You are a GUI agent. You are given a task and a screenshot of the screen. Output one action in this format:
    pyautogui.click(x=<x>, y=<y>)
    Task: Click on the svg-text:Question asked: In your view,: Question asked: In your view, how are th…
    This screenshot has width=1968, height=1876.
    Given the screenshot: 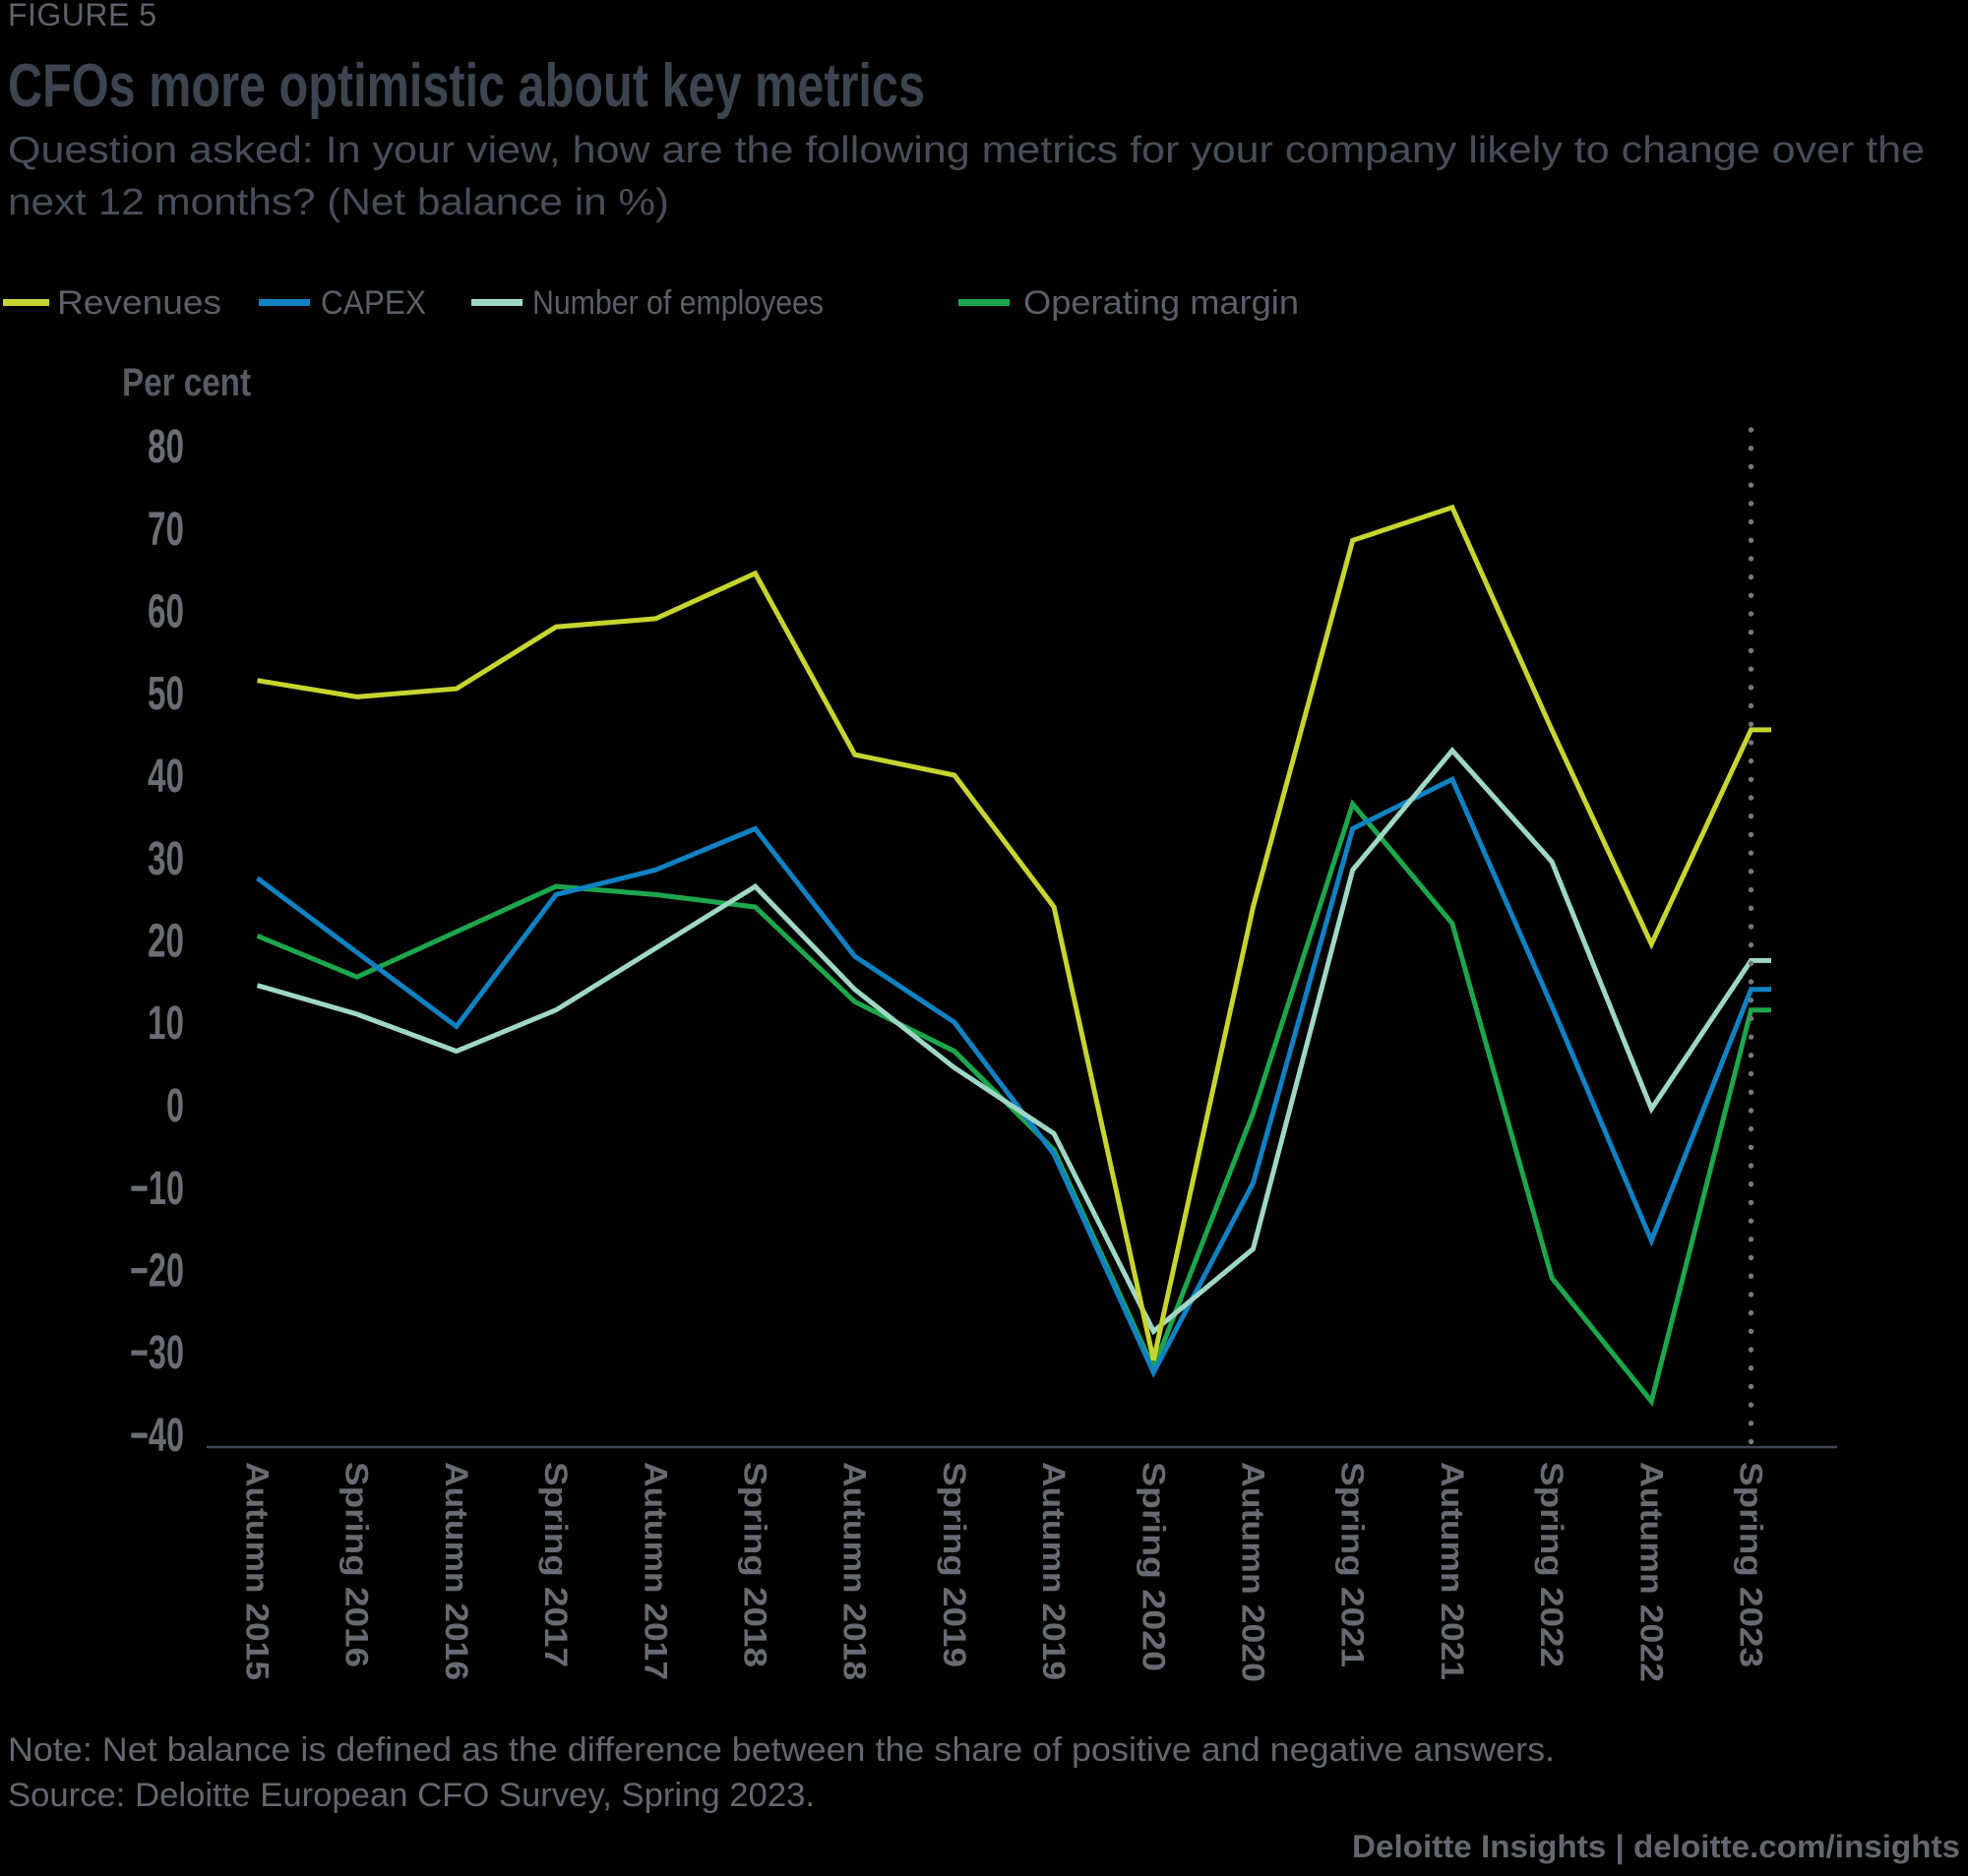 What is the action you would take?
    pyautogui.click(x=966, y=150)
    